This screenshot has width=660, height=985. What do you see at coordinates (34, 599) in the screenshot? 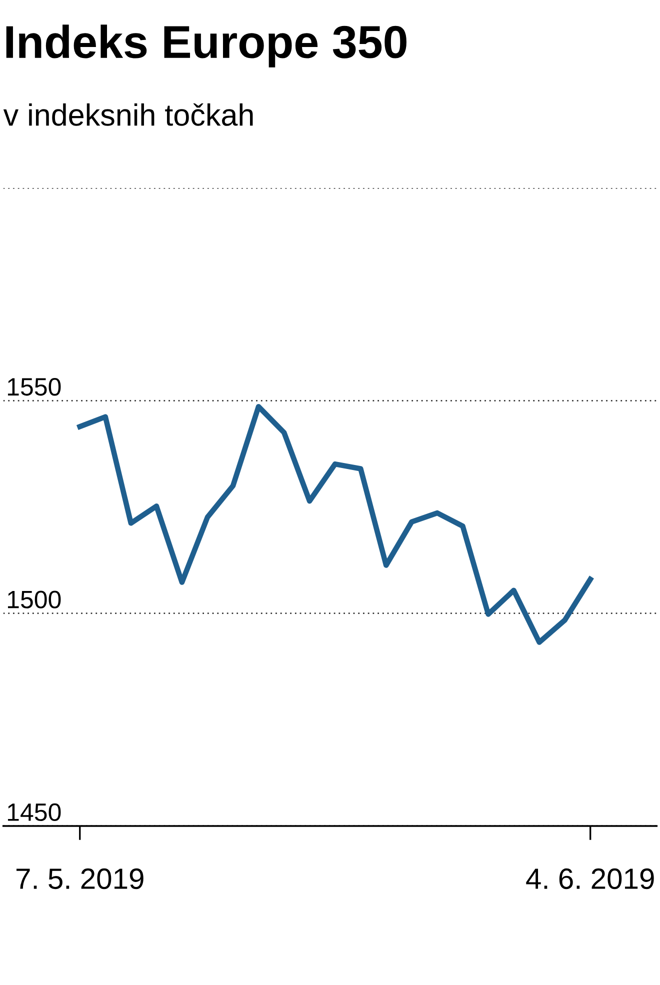
I see `y-tick-label: 1500` at bounding box center [34, 599].